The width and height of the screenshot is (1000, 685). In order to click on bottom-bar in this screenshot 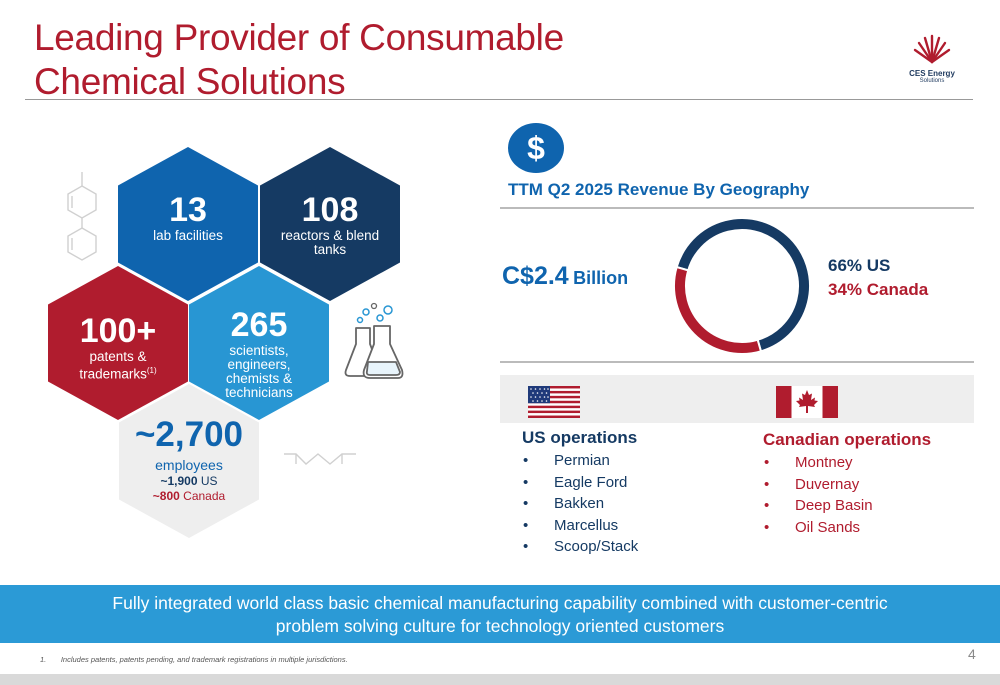, I will do `click(500, 679)`.